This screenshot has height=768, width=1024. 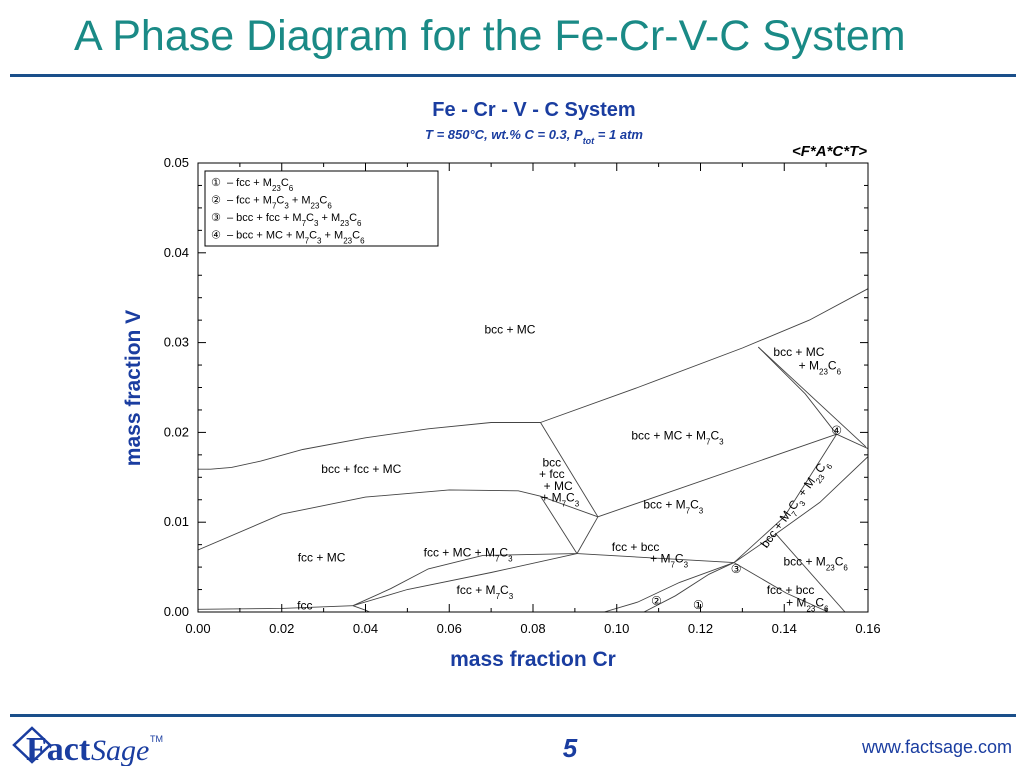 I want to click on region-label: bcc + M23C6, so click(x=815, y=563).